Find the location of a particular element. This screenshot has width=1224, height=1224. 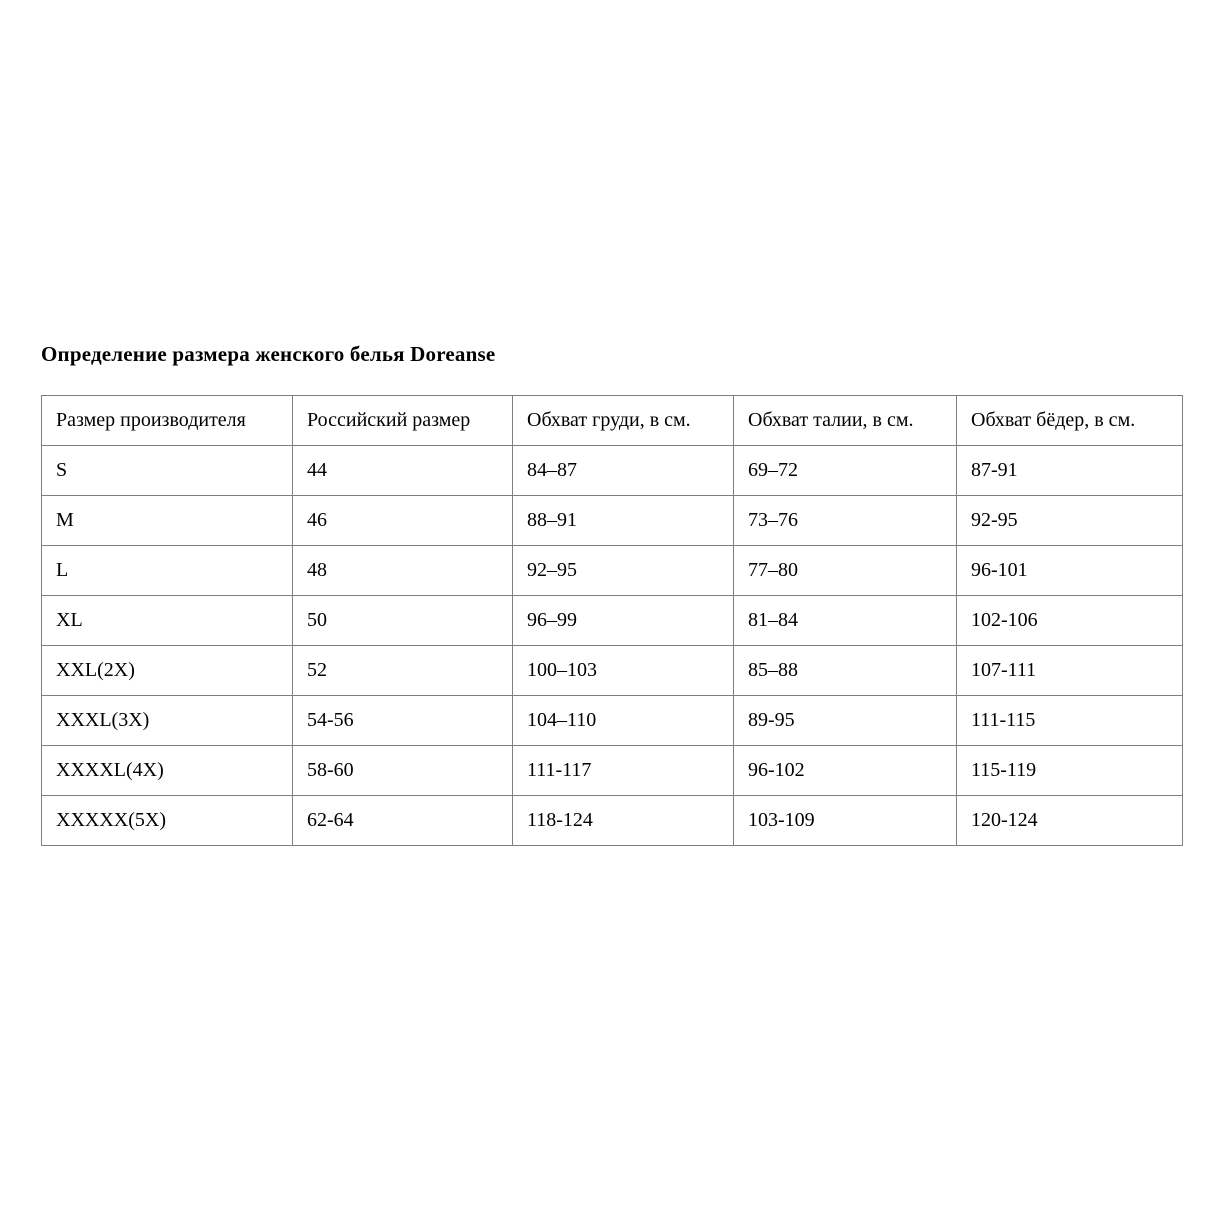

table-cell: 44 is located at coordinates (402, 471).